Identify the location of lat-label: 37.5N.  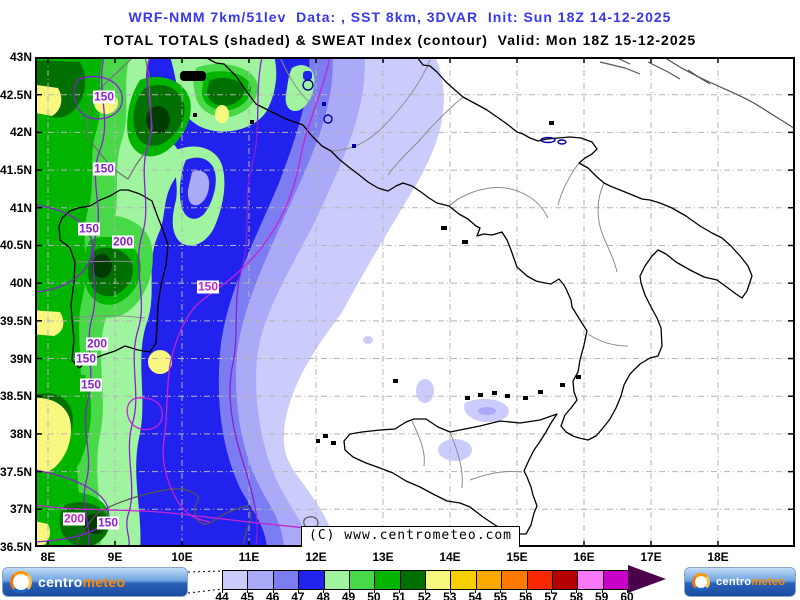
(16, 471).